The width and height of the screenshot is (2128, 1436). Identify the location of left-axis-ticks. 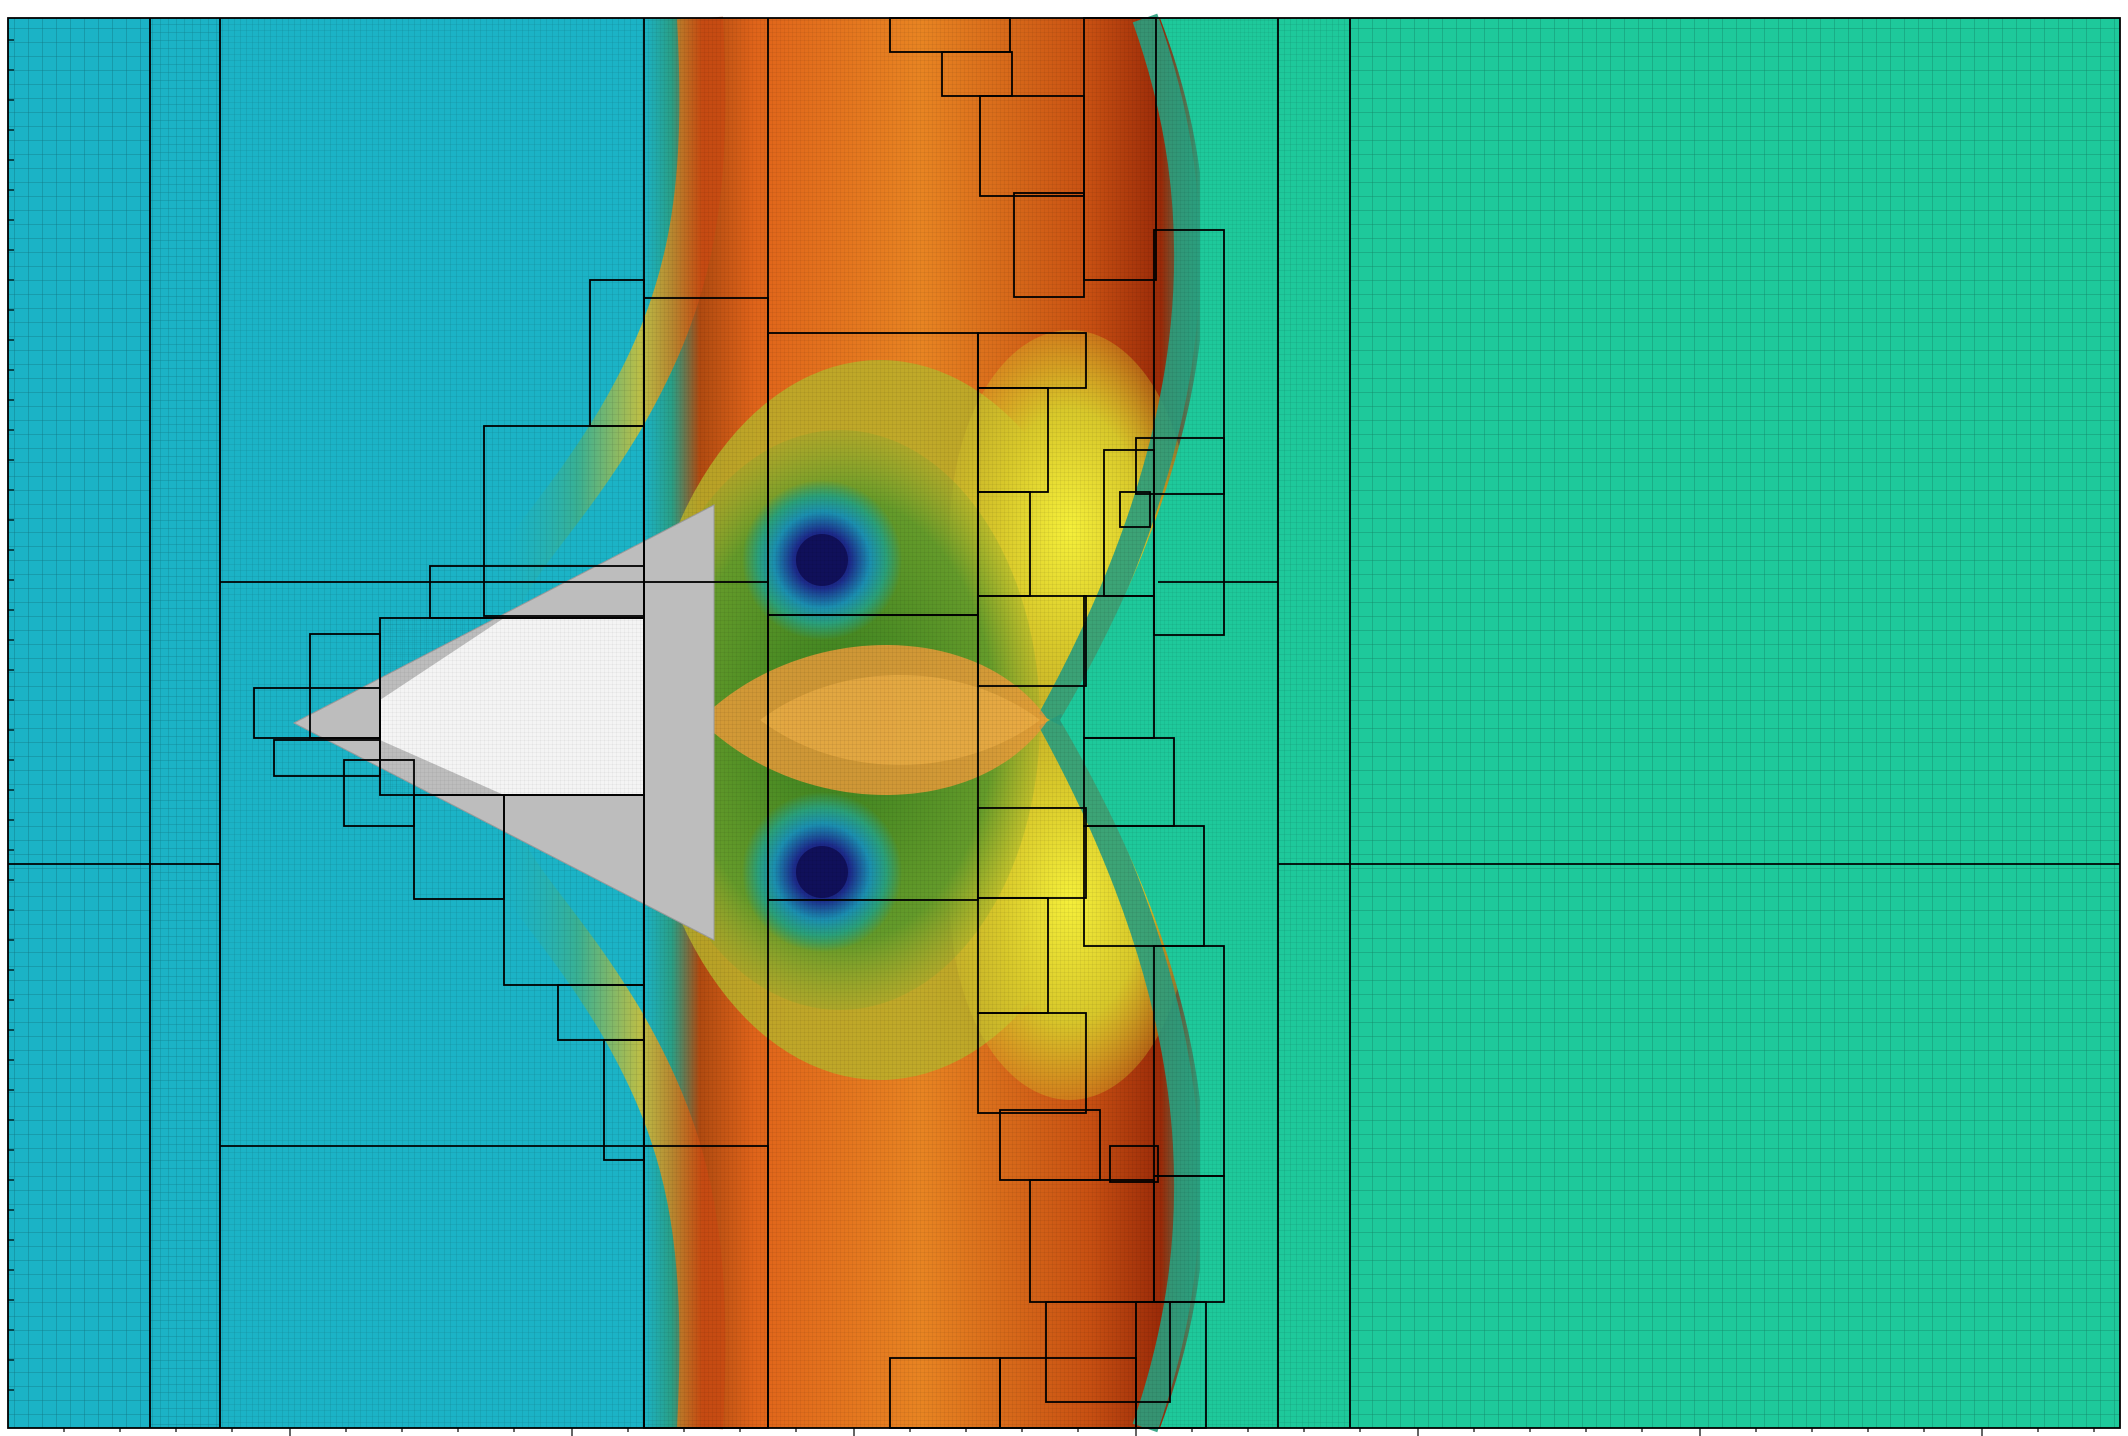
(11, 715).